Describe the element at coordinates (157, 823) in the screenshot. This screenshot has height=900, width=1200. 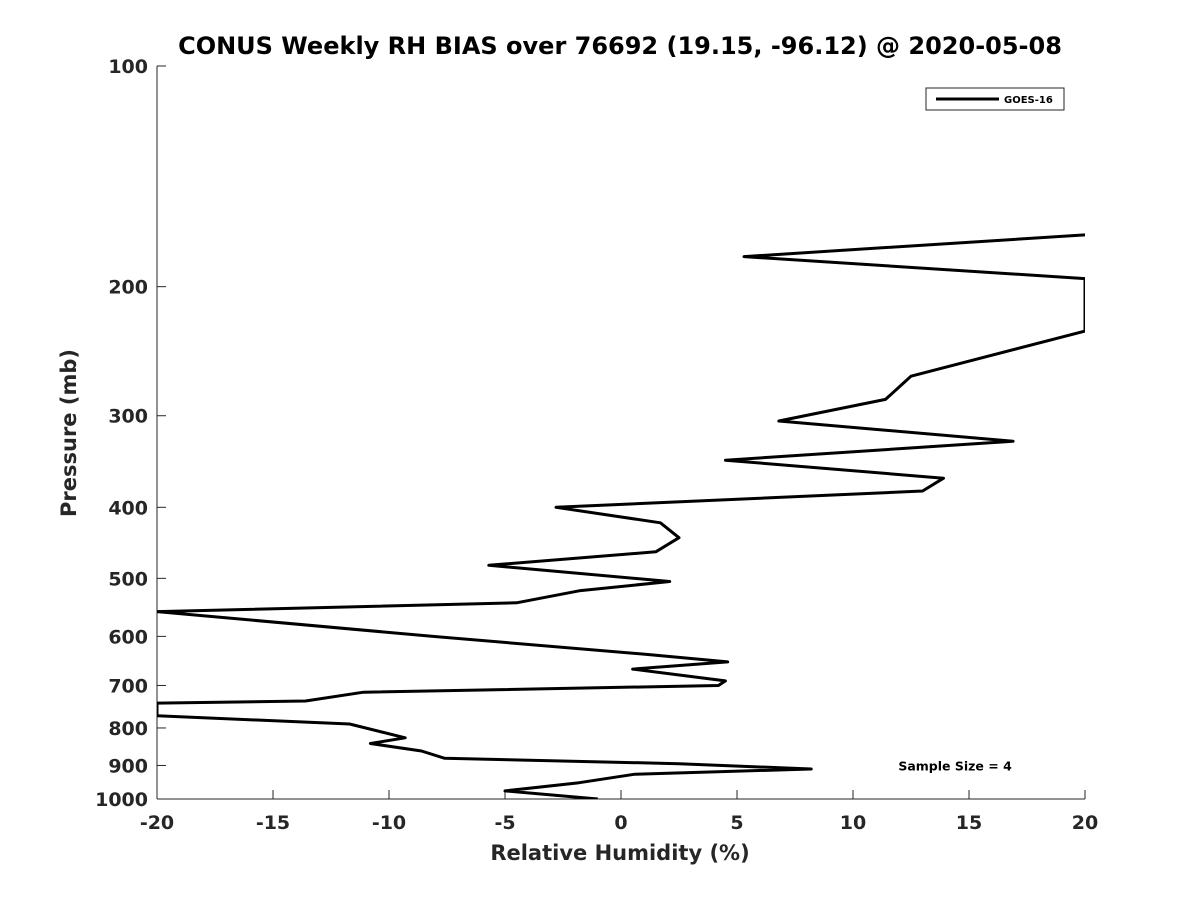
I see `x-tick-label: -20` at that location.